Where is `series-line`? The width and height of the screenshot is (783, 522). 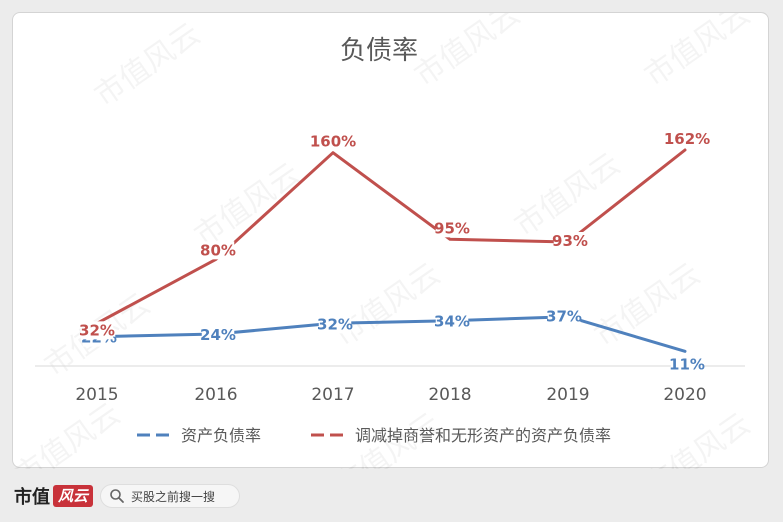 series-line is located at coordinates (391, 334).